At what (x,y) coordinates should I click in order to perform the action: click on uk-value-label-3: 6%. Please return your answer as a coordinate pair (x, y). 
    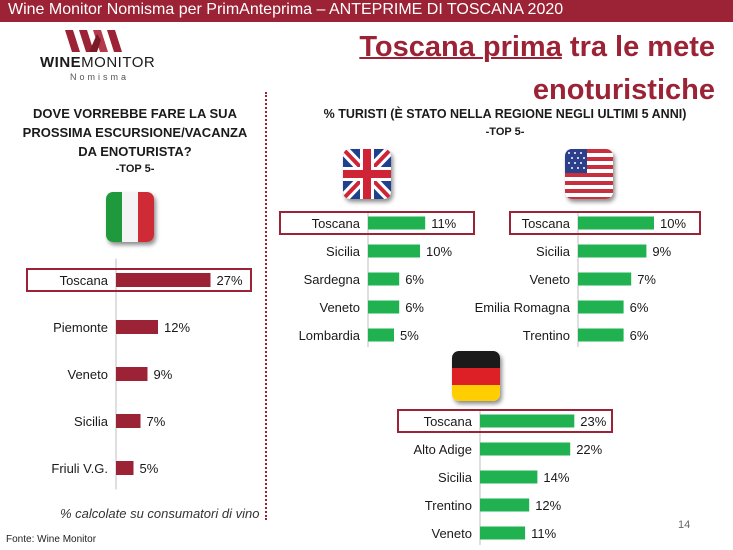
    Looking at the image, I should click on (414, 279).